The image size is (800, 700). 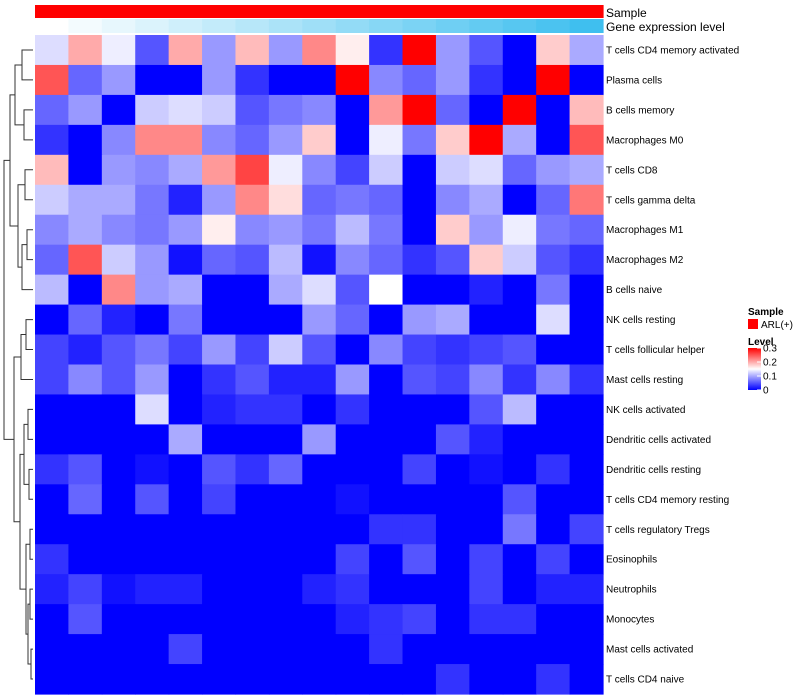 I want to click on row-label: Plasma cells, so click(x=634, y=80).